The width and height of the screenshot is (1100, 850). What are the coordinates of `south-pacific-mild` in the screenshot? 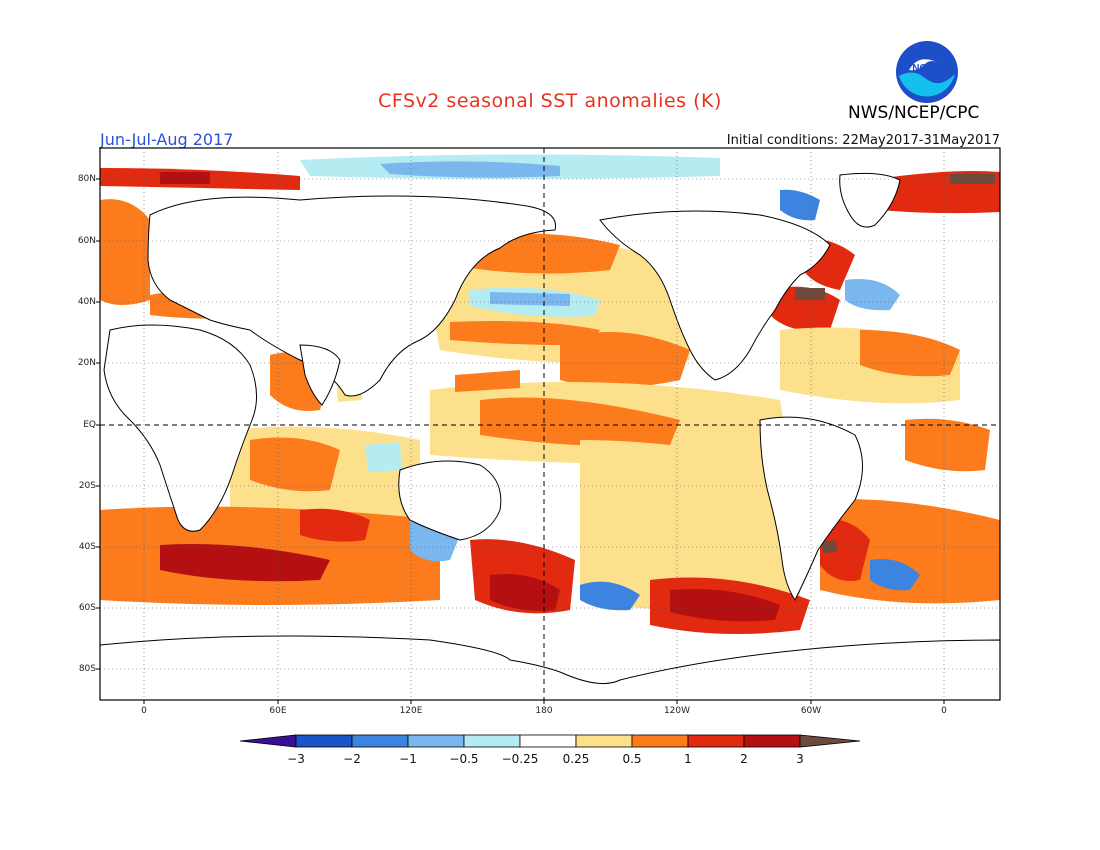 It's located at (690, 525).